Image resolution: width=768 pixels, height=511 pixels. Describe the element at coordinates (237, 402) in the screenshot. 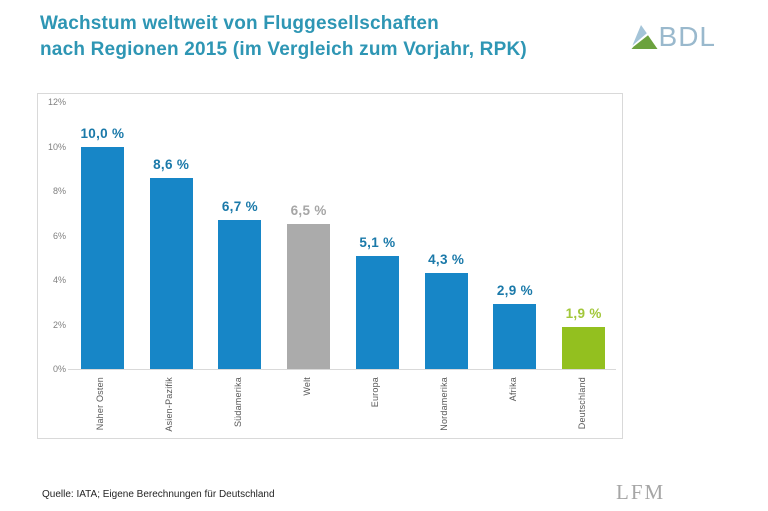

I see `x-axis-category-label: Südamerika` at that location.